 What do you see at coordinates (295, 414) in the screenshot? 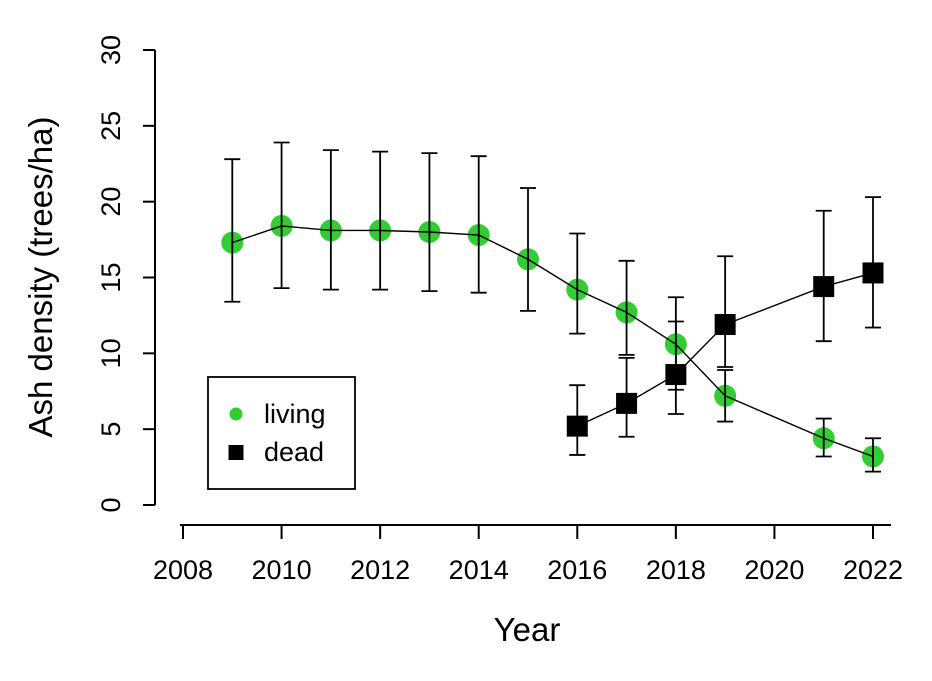
I see `legend-label-living: living` at bounding box center [295, 414].